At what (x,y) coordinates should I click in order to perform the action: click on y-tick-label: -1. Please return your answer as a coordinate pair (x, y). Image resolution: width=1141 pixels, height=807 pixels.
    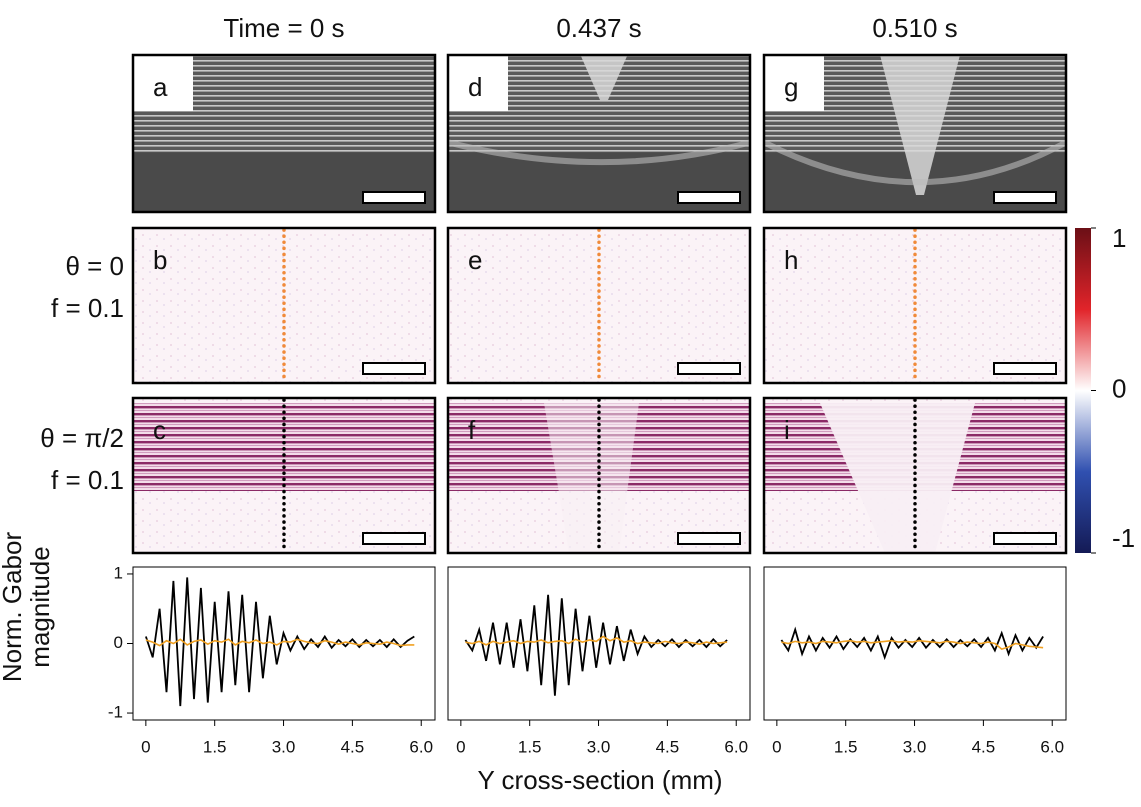
    Looking at the image, I should click on (115, 712).